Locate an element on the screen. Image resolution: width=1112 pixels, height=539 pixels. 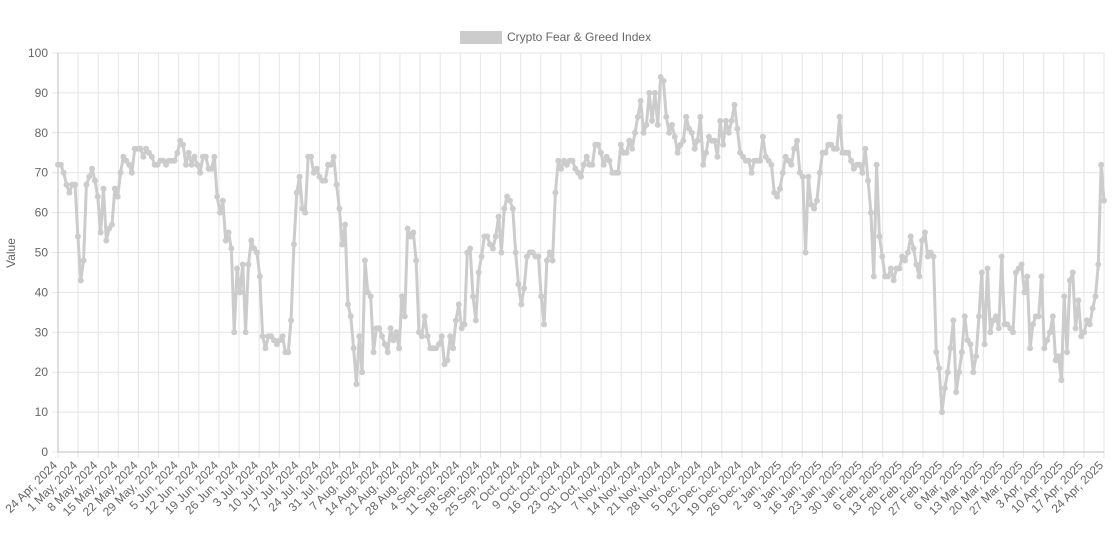
legend: Crypto Fear & Greed Index is located at coordinates (555, 37).